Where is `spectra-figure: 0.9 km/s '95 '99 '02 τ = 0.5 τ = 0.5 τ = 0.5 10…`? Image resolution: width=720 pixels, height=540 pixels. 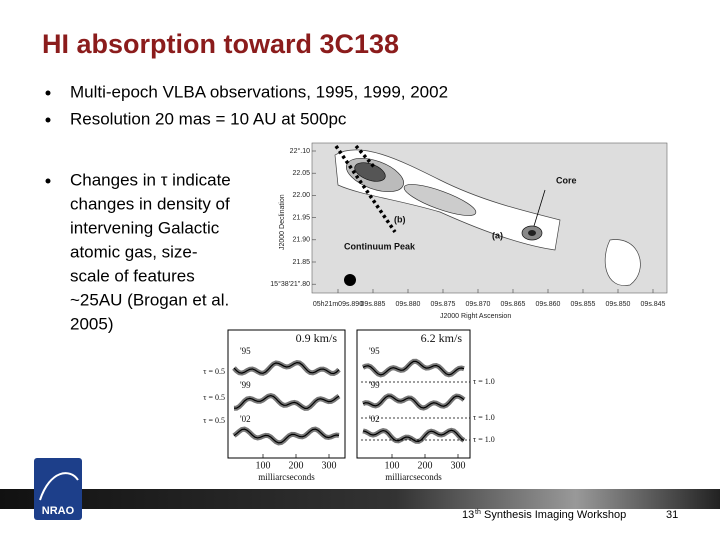
spectra-figure: 0.9 km/s '95 '99 '02 τ = 0.5 τ = 0.5 τ = 0.5 10… is located at coordinates (349, 405).